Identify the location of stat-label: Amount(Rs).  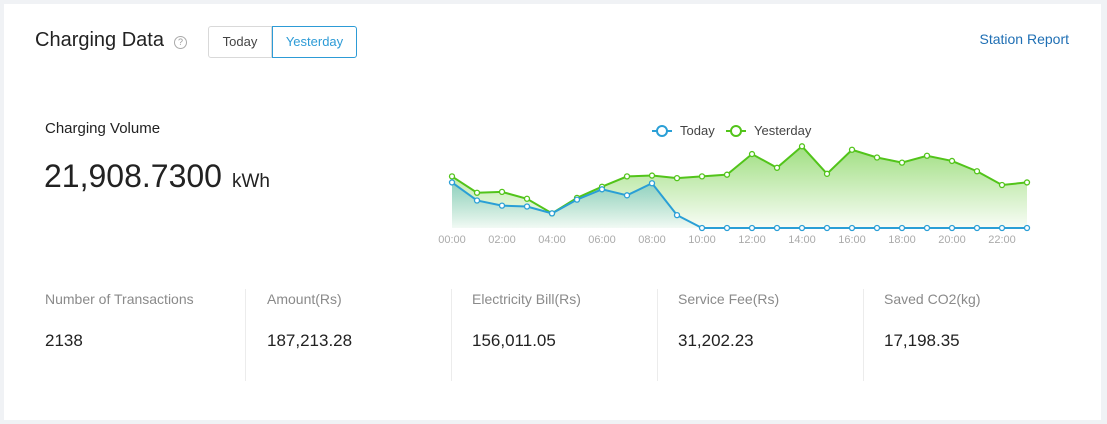
(304, 299).